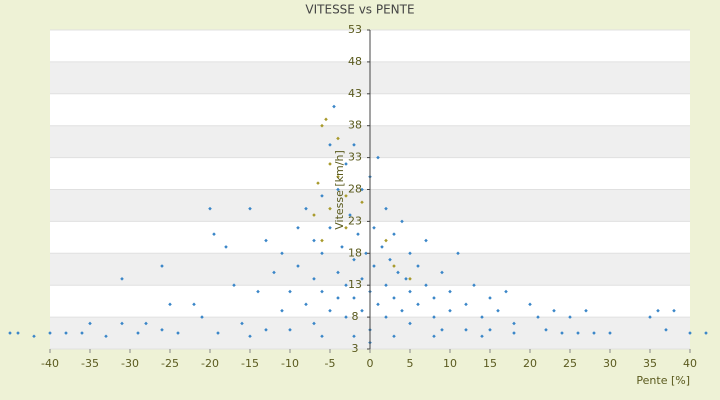 Image resolution: width=720 pixels, height=400 pixels. Describe the element at coordinates (290, 363) in the screenshot. I see `x-tick-label: -10` at that location.